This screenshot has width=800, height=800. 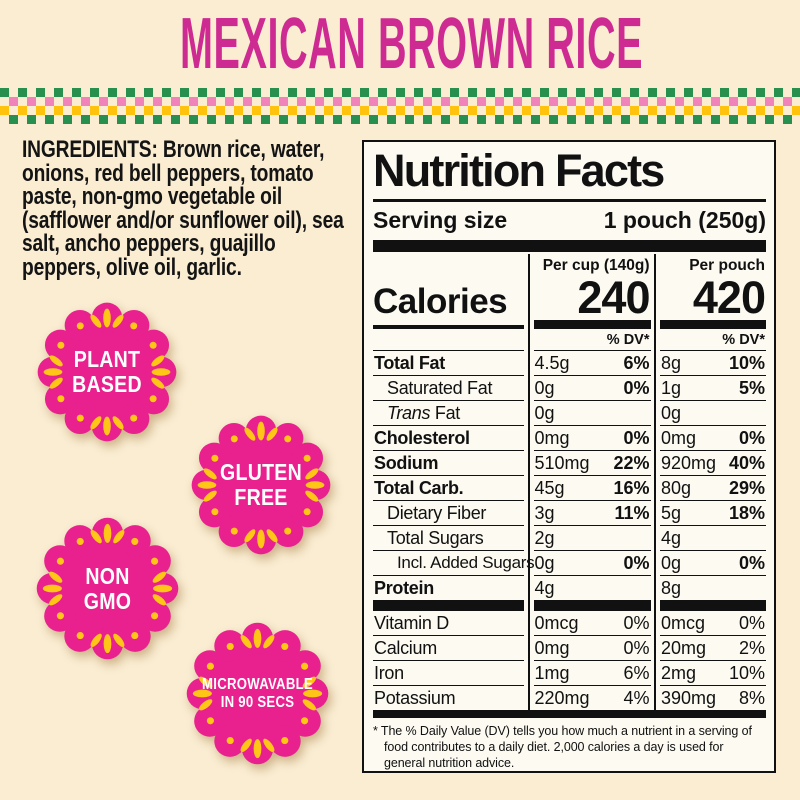 I want to click on nutrient-name: Dietary Fiber, so click(x=448, y=513).